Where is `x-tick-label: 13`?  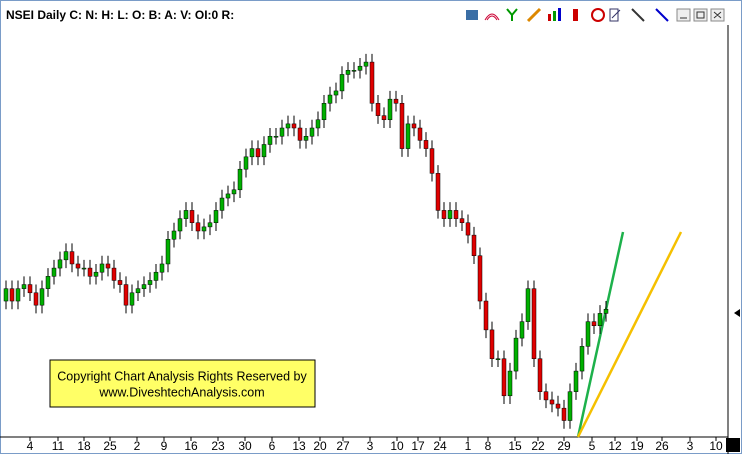
x-tick-label: 13 is located at coordinates (299, 446).